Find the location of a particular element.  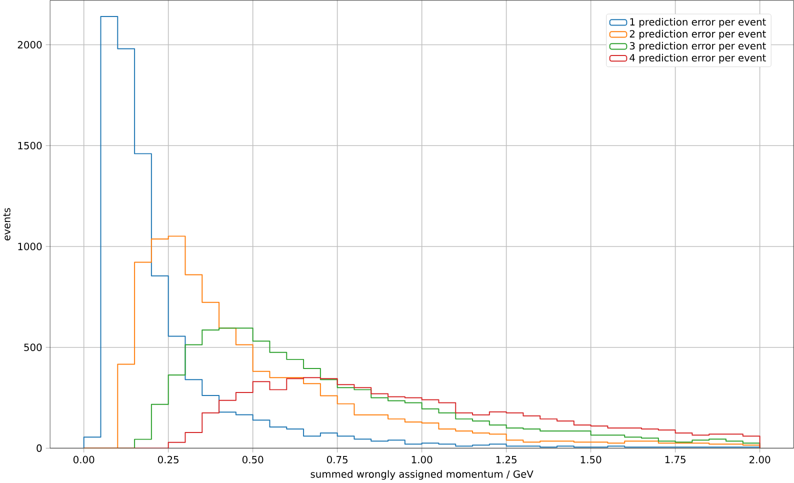

x-tick-label: 1.75 is located at coordinates (675, 460).